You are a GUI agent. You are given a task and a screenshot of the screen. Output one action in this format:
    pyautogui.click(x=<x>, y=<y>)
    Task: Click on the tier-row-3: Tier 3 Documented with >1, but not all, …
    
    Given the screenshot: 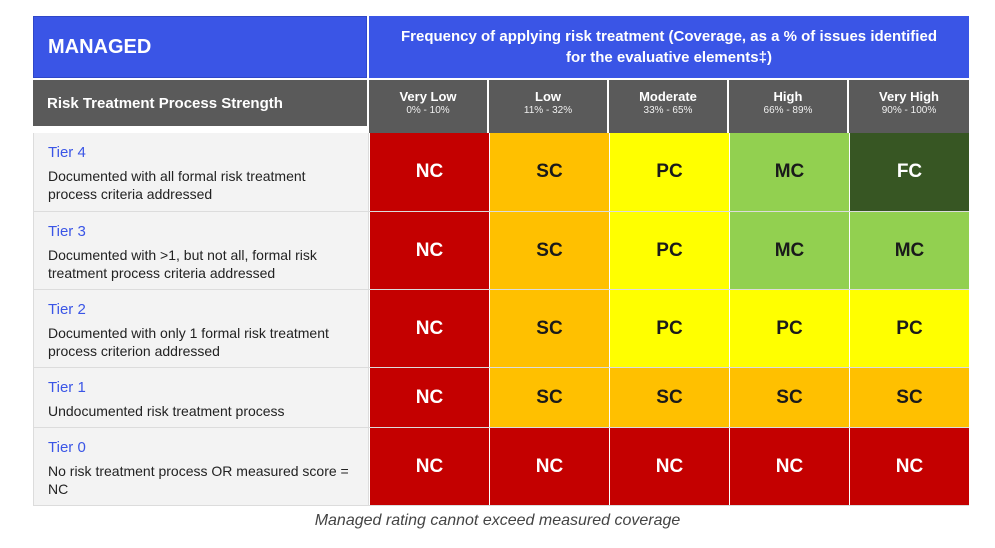 What is the action you would take?
    pyautogui.click(x=501, y=251)
    